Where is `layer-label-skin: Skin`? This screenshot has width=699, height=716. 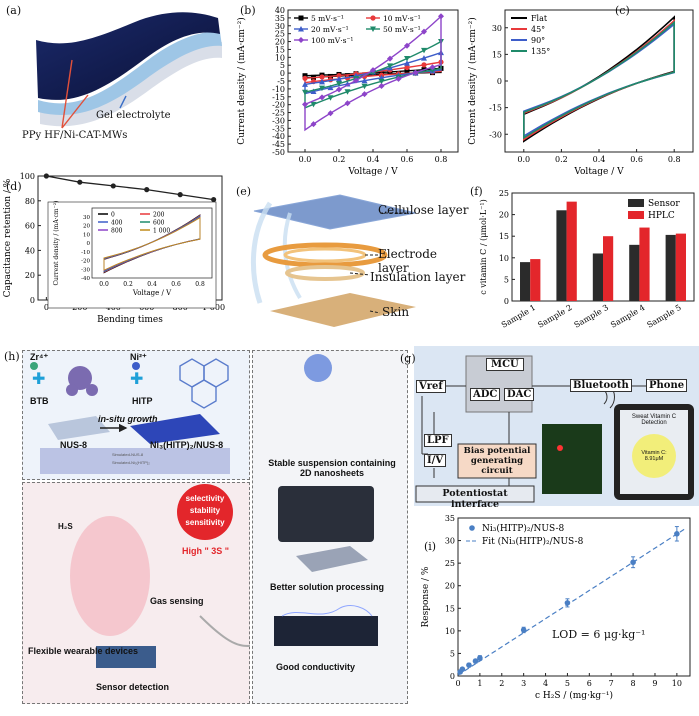 layer-label-skin: Skin is located at coordinates (396, 312).